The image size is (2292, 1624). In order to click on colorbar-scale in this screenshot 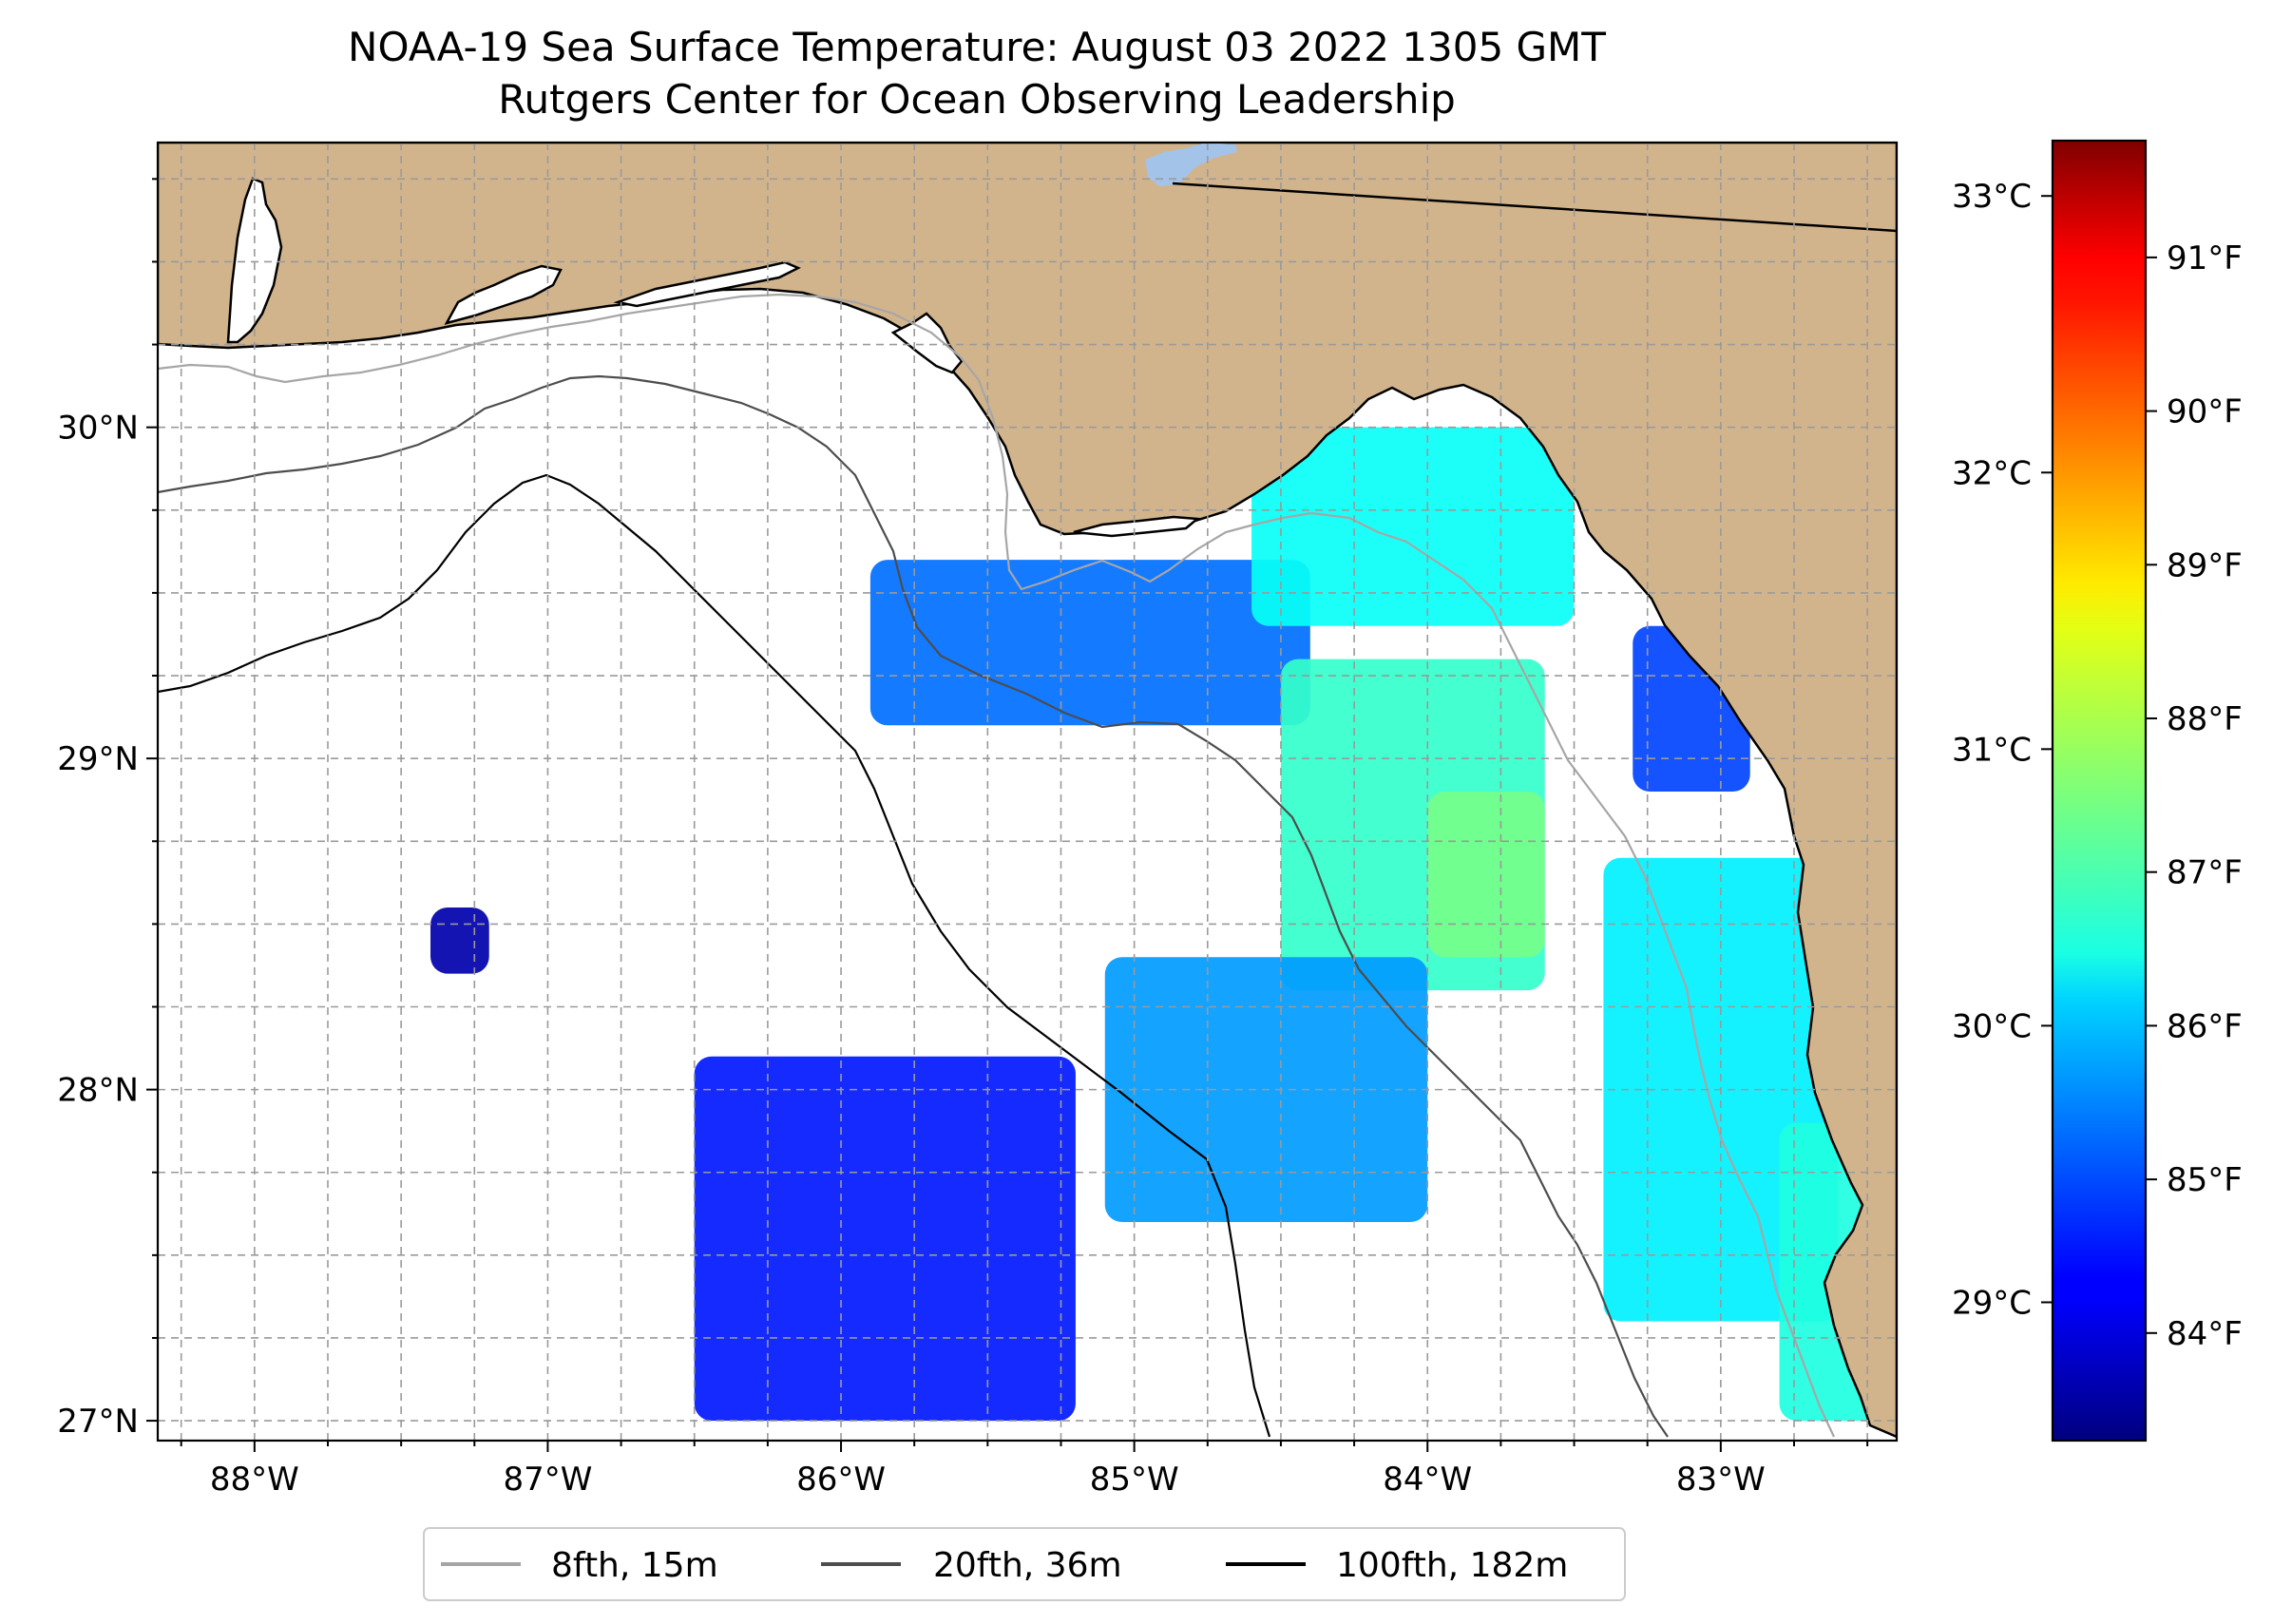, I will do `click(2099, 790)`.